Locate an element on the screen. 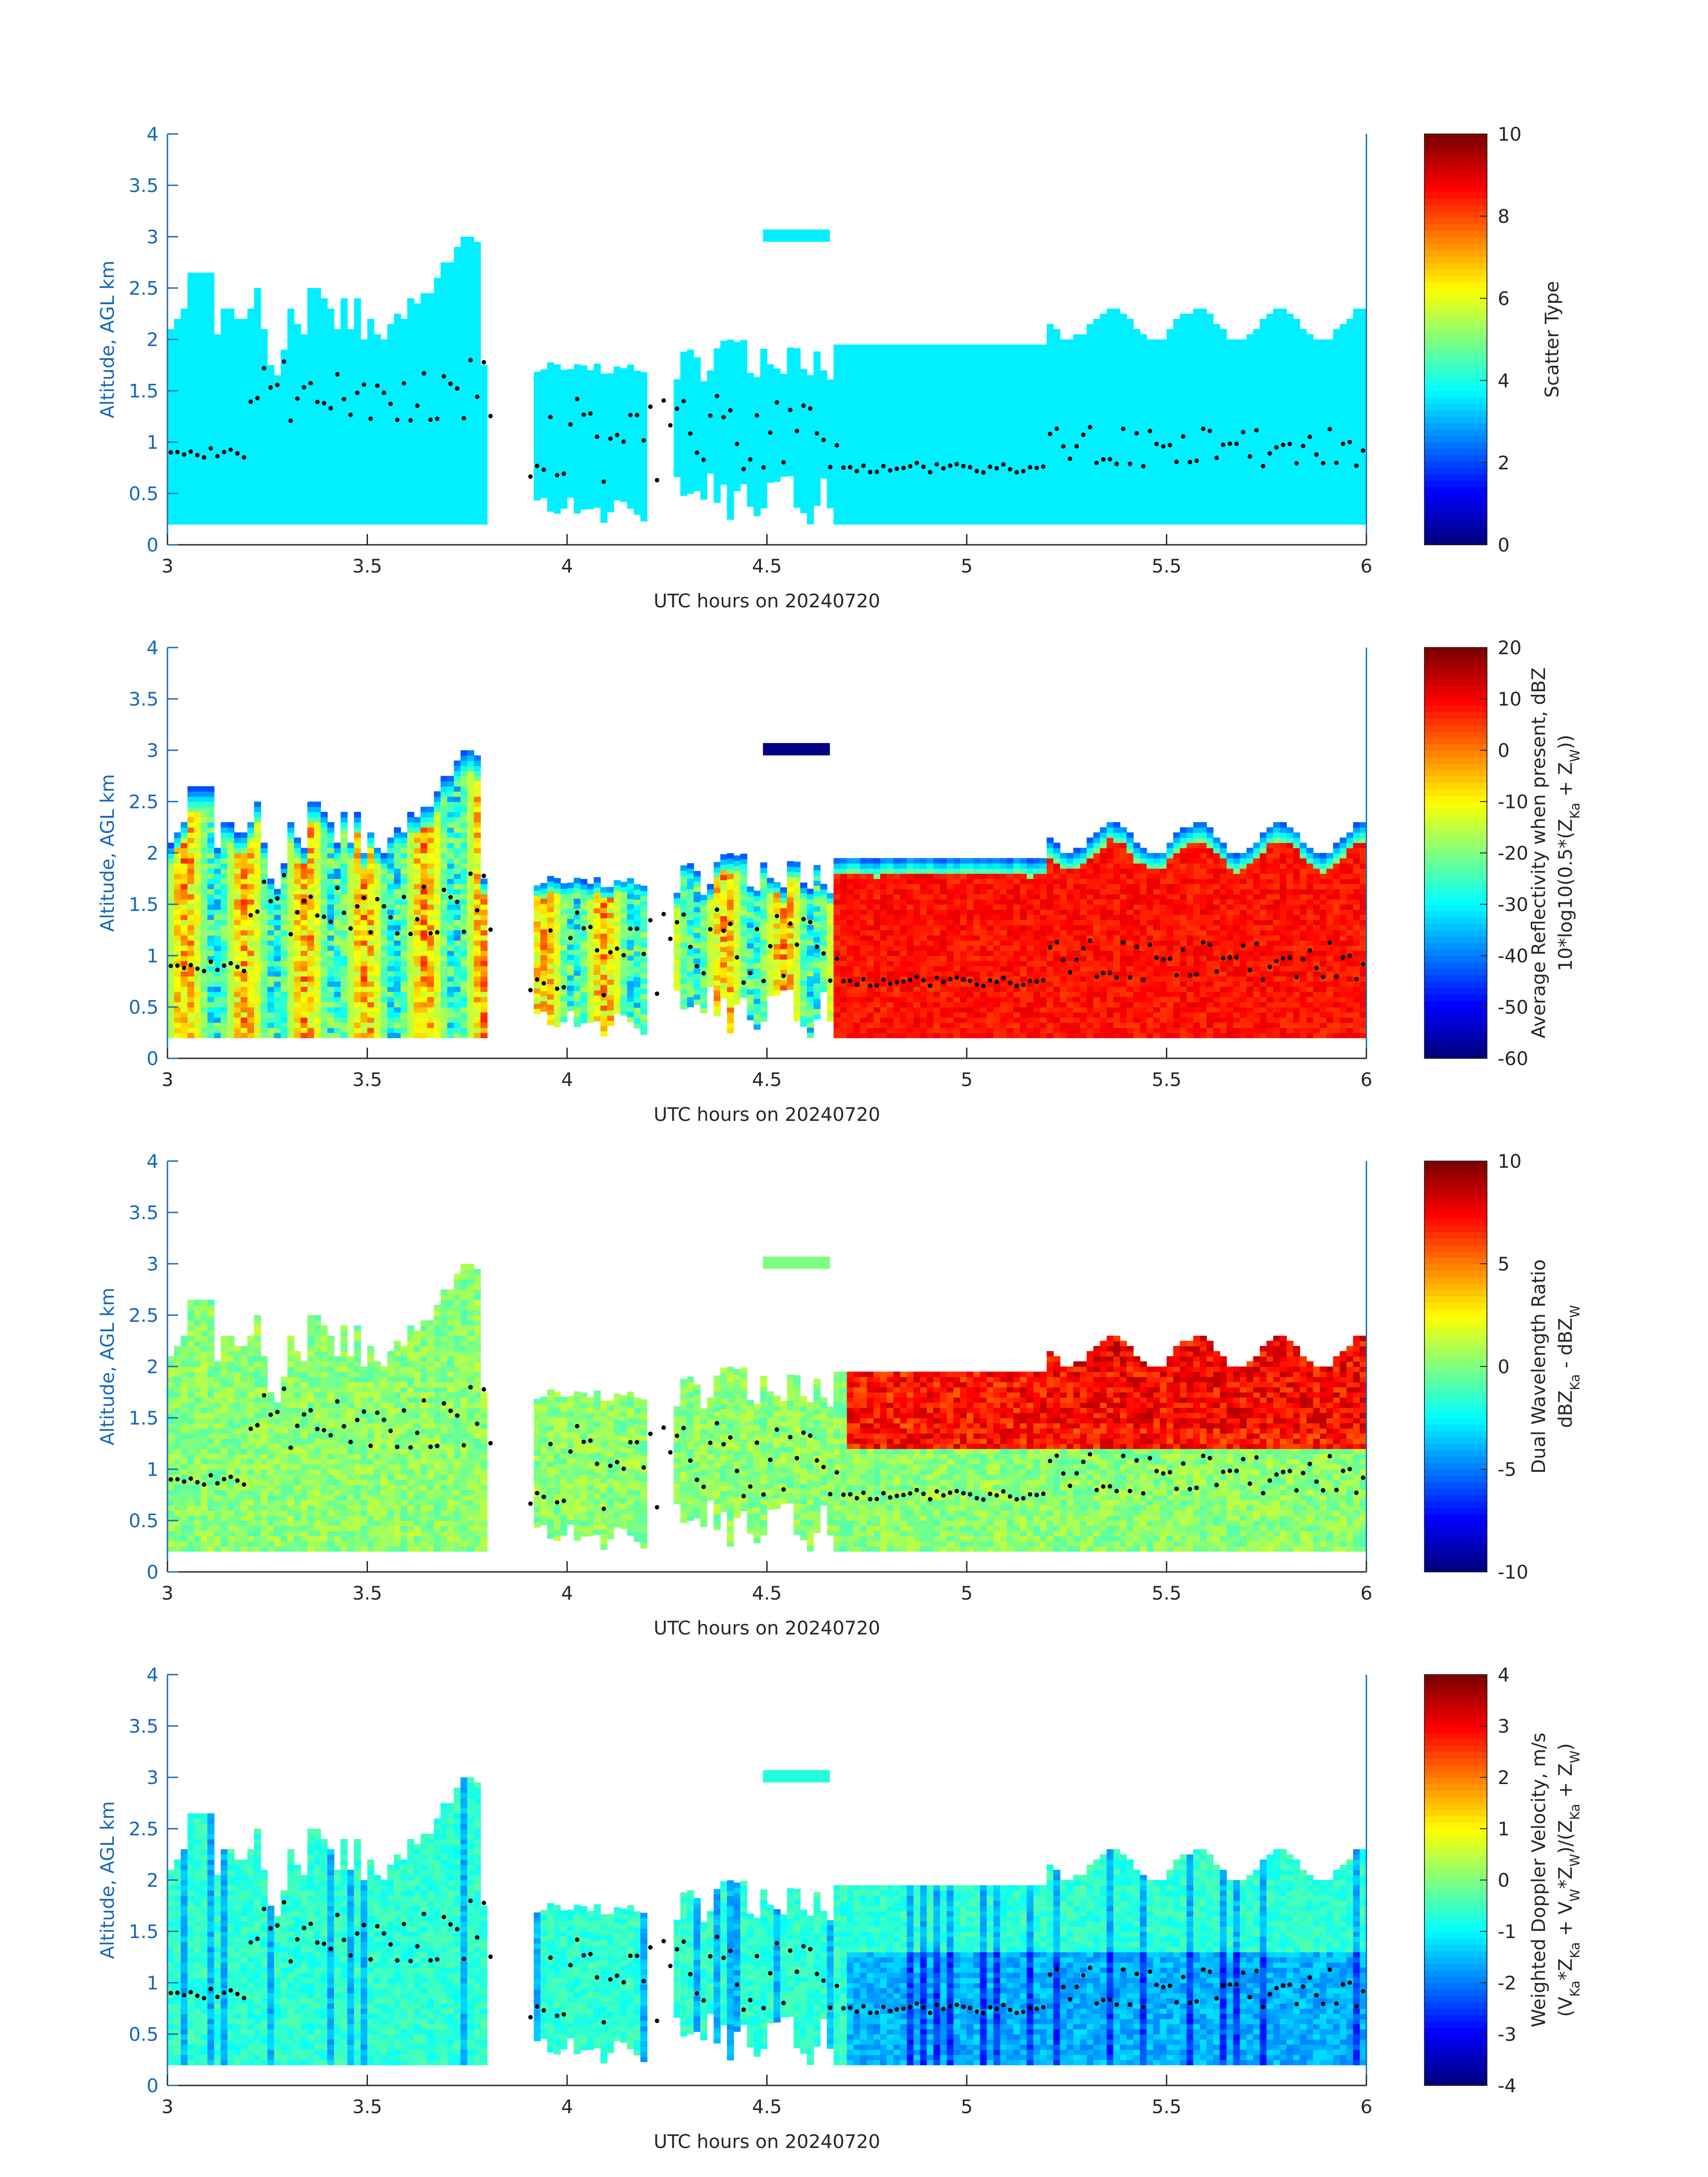  colorbar-tick-label: 6 is located at coordinates (1504, 298).